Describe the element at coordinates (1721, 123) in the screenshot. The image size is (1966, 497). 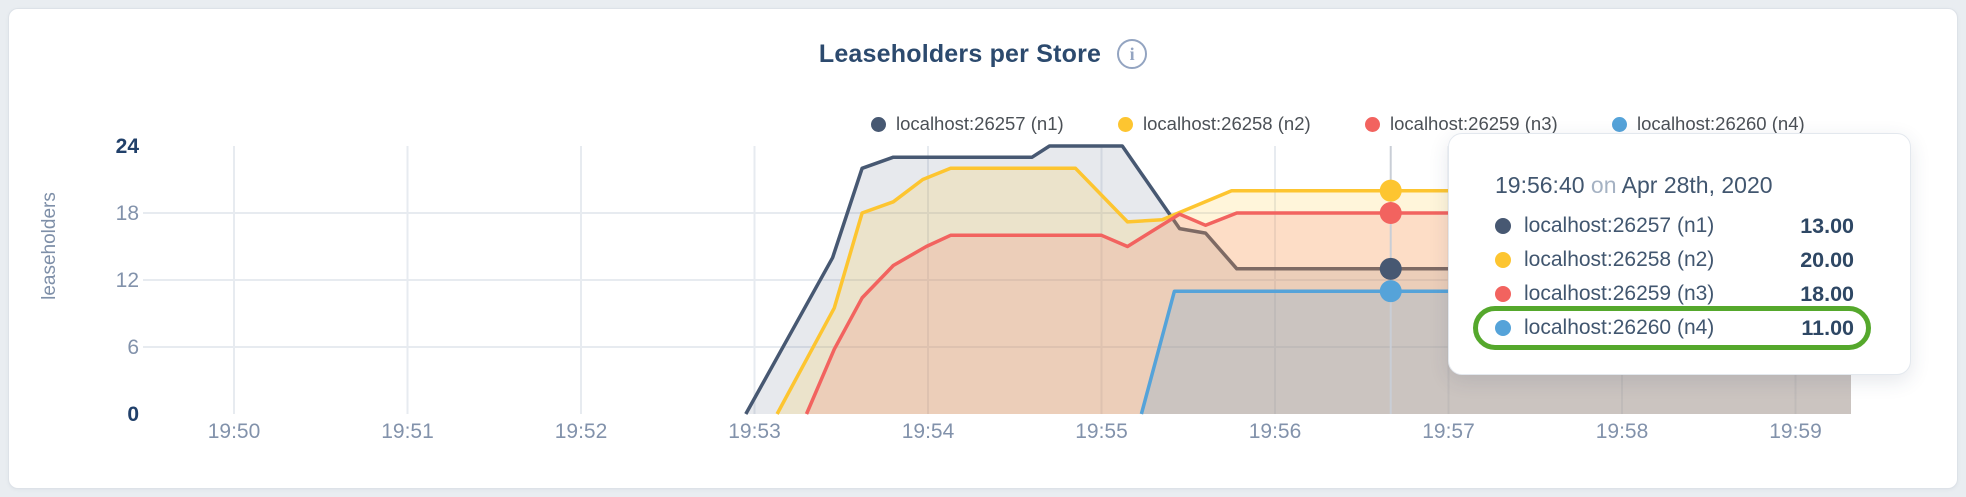
I see `legend-item-label: localhost:26260 (n4)` at that location.